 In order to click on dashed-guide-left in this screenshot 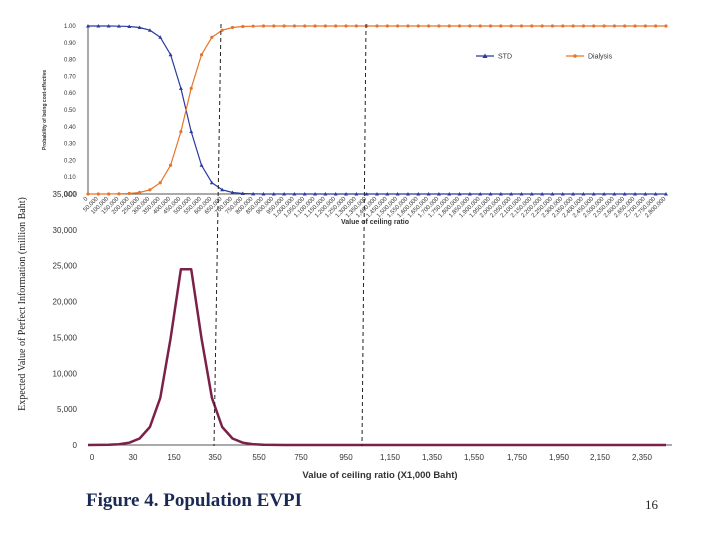, I will do `click(217, 235)`.